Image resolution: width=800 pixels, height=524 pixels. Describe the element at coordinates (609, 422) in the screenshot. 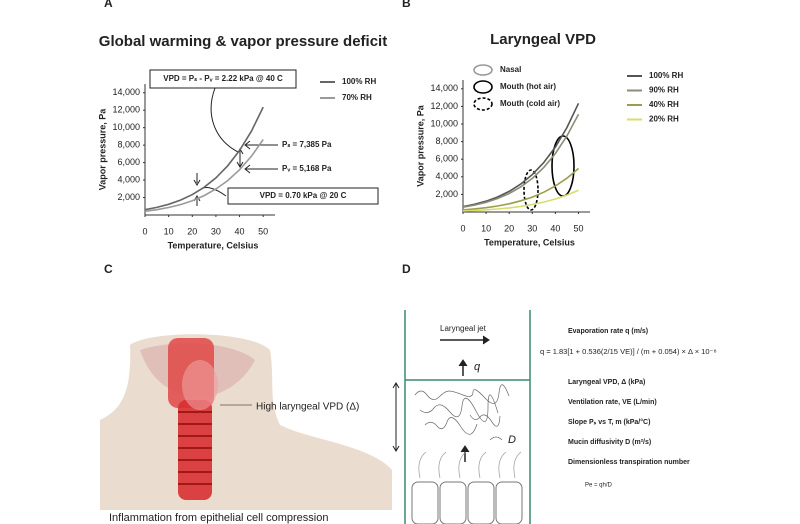

I see `parameter: Slope Pₛ vs T, m (kPa/°C)` at that location.